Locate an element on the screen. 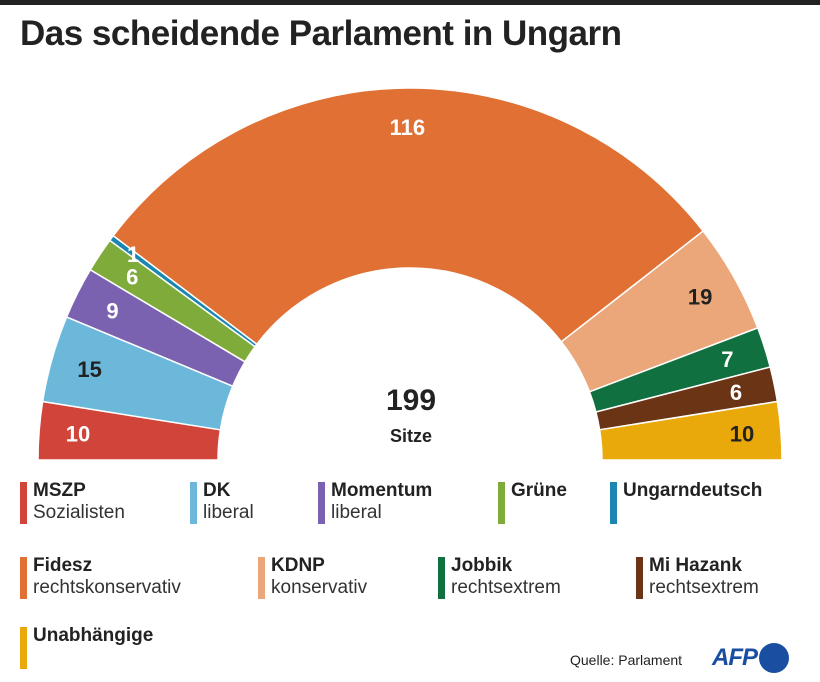 This screenshot has height=682, width=820. legend-party-name: Jobbik is located at coordinates (482, 565).